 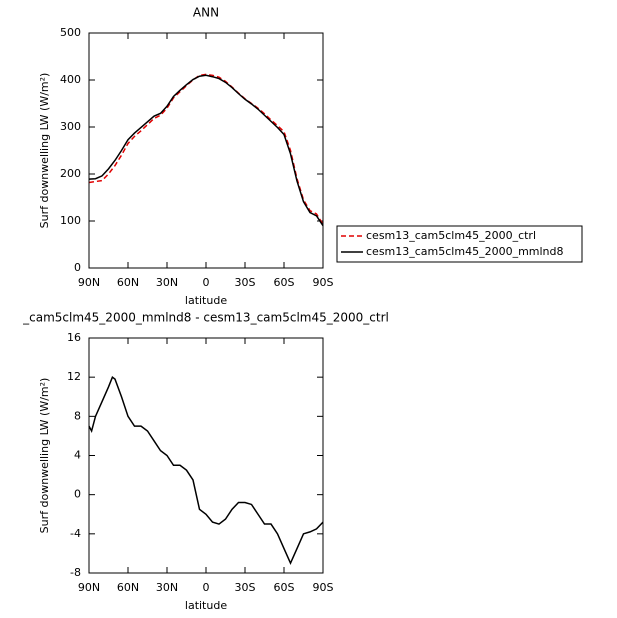 What do you see at coordinates (70, 173) in the screenshot?
I see `y-tick-label: 200` at bounding box center [70, 173].